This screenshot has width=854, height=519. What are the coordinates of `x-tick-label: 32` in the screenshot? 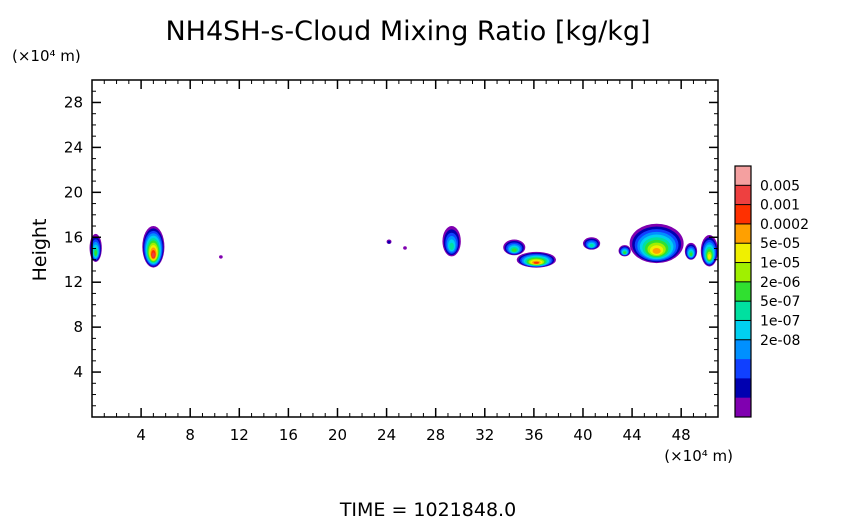 It's located at (484, 435).